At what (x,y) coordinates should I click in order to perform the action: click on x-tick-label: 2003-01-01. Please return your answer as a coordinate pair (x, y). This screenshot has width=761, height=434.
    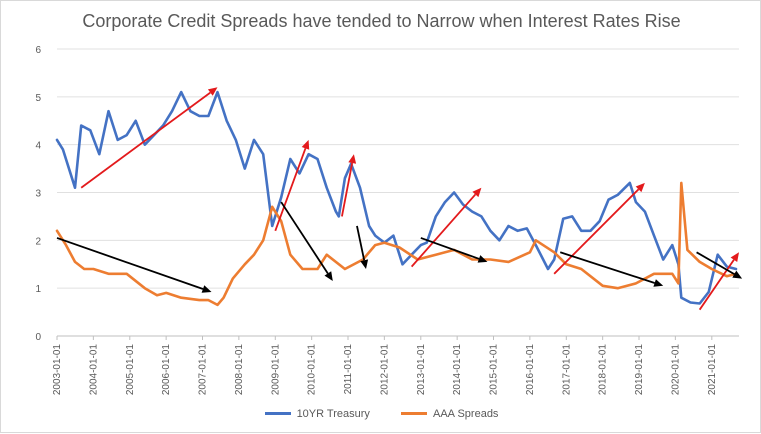
    Looking at the image, I should click on (57, 370).